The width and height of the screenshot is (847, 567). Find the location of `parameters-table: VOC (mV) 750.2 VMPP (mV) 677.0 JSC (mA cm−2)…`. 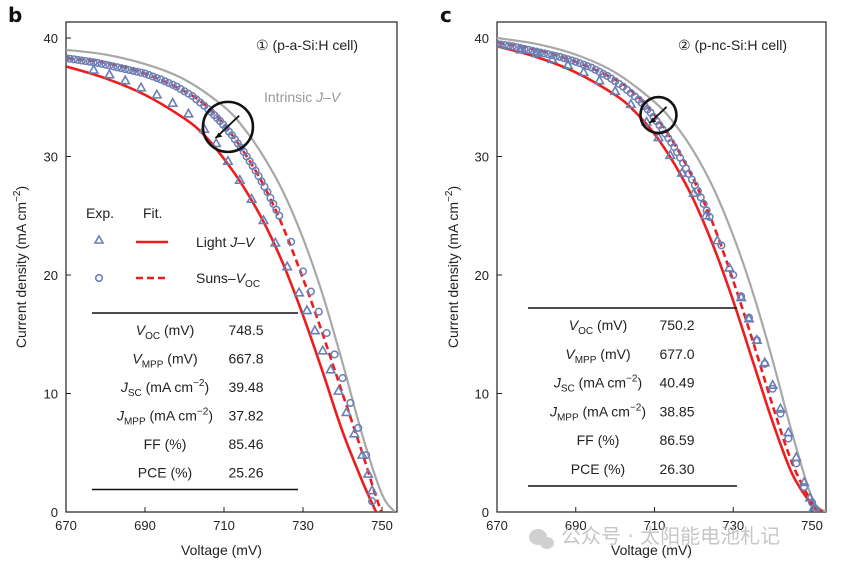

parameters-table: VOC (mV) 750.2 VMPP (mV) 677.0 JSC (mA cm−2)… is located at coordinates (632, 397).